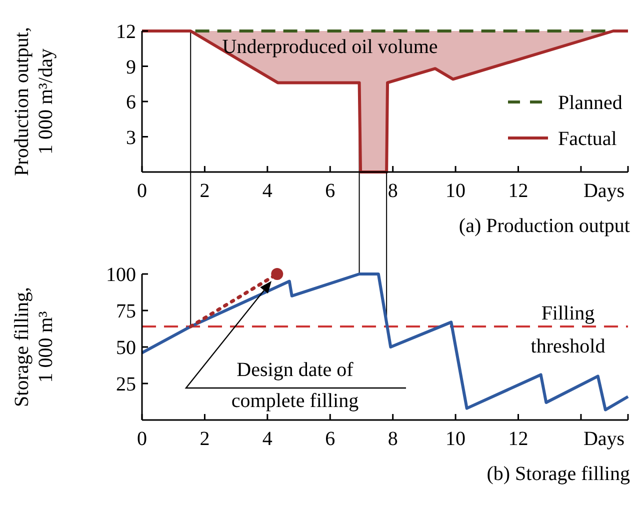 Image resolution: width=643 pixels, height=507 pixels. What do you see at coordinates (330, 47) in the screenshot?
I see `annotation: Underproduced oil volume` at bounding box center [330, 47].